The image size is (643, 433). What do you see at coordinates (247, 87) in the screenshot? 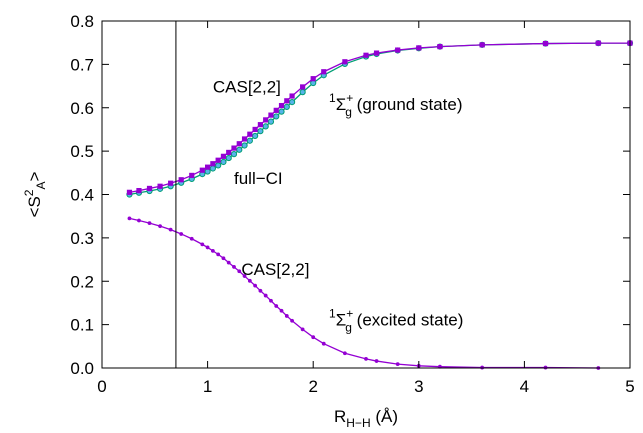
I see `annotation-cas-ground: CAS[2,2]` at bounding box center [247, 87].